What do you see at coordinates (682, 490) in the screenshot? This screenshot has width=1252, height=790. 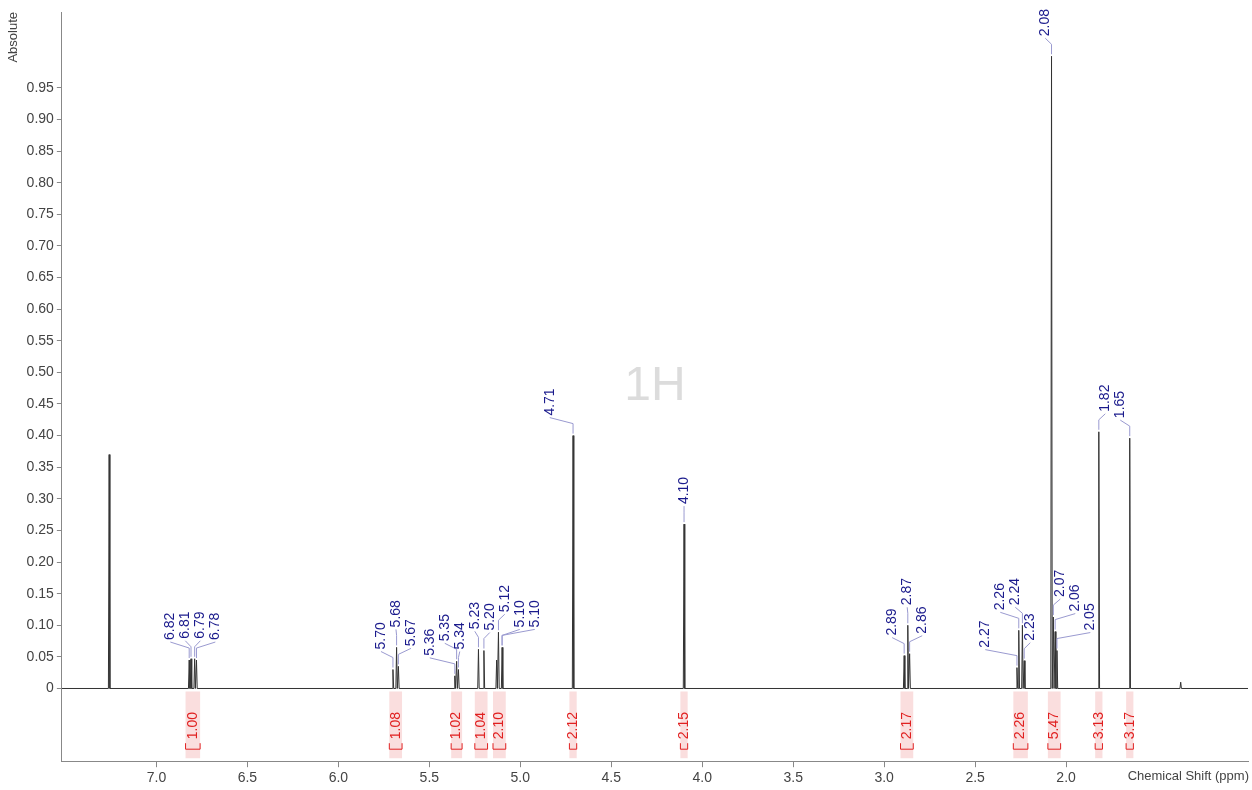 I see `annotation: 4.10` at bounding box center [682, 490].